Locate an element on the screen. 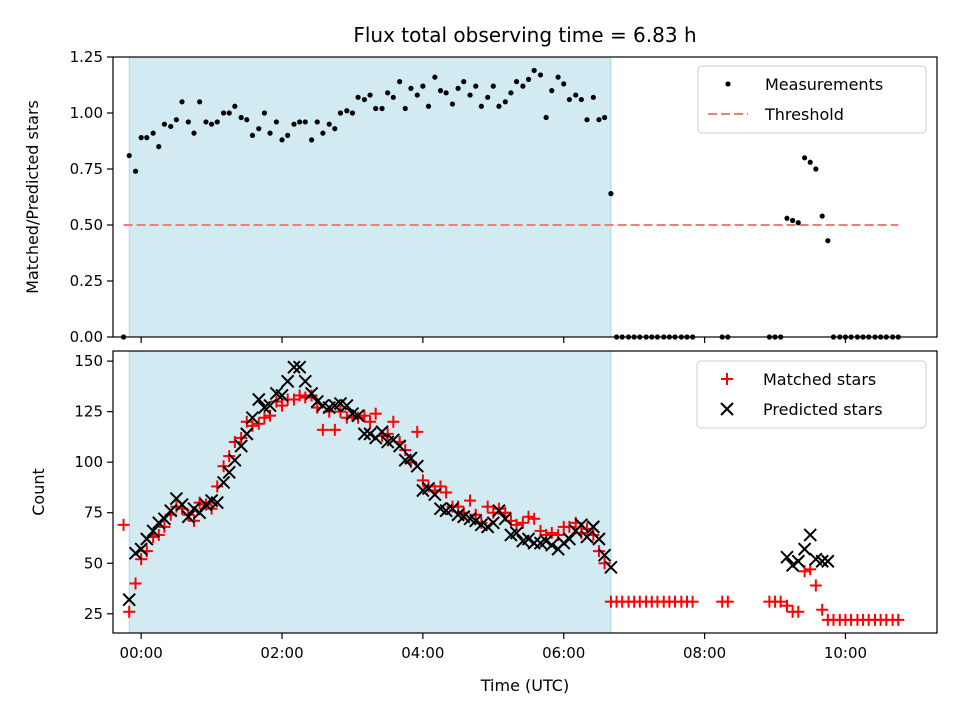 The width and height of the screenshot is (960, 720). bottom-y-tick-label: 100 is located at coordinates (88, 462).